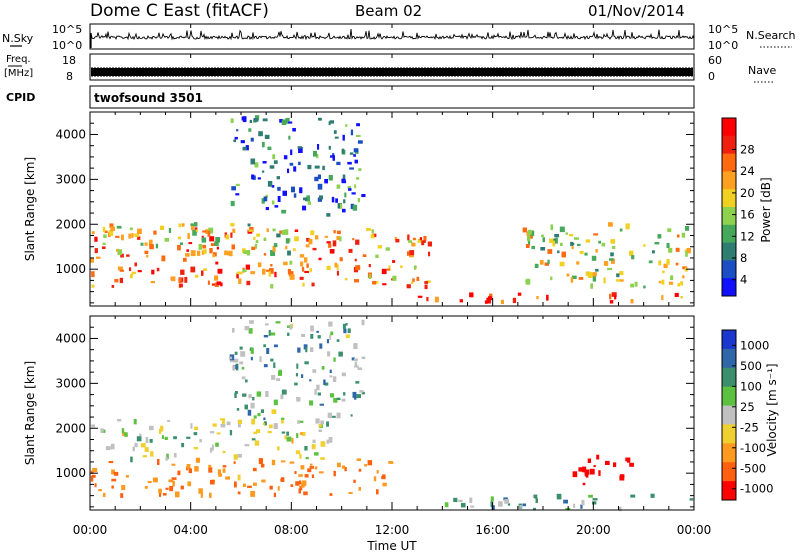 The width and height of the screenshot is (800, 558). I want to click on velocity-colorbar: 1000 500 100 25 -25 -100 -500 -1000, so click(747, 415).